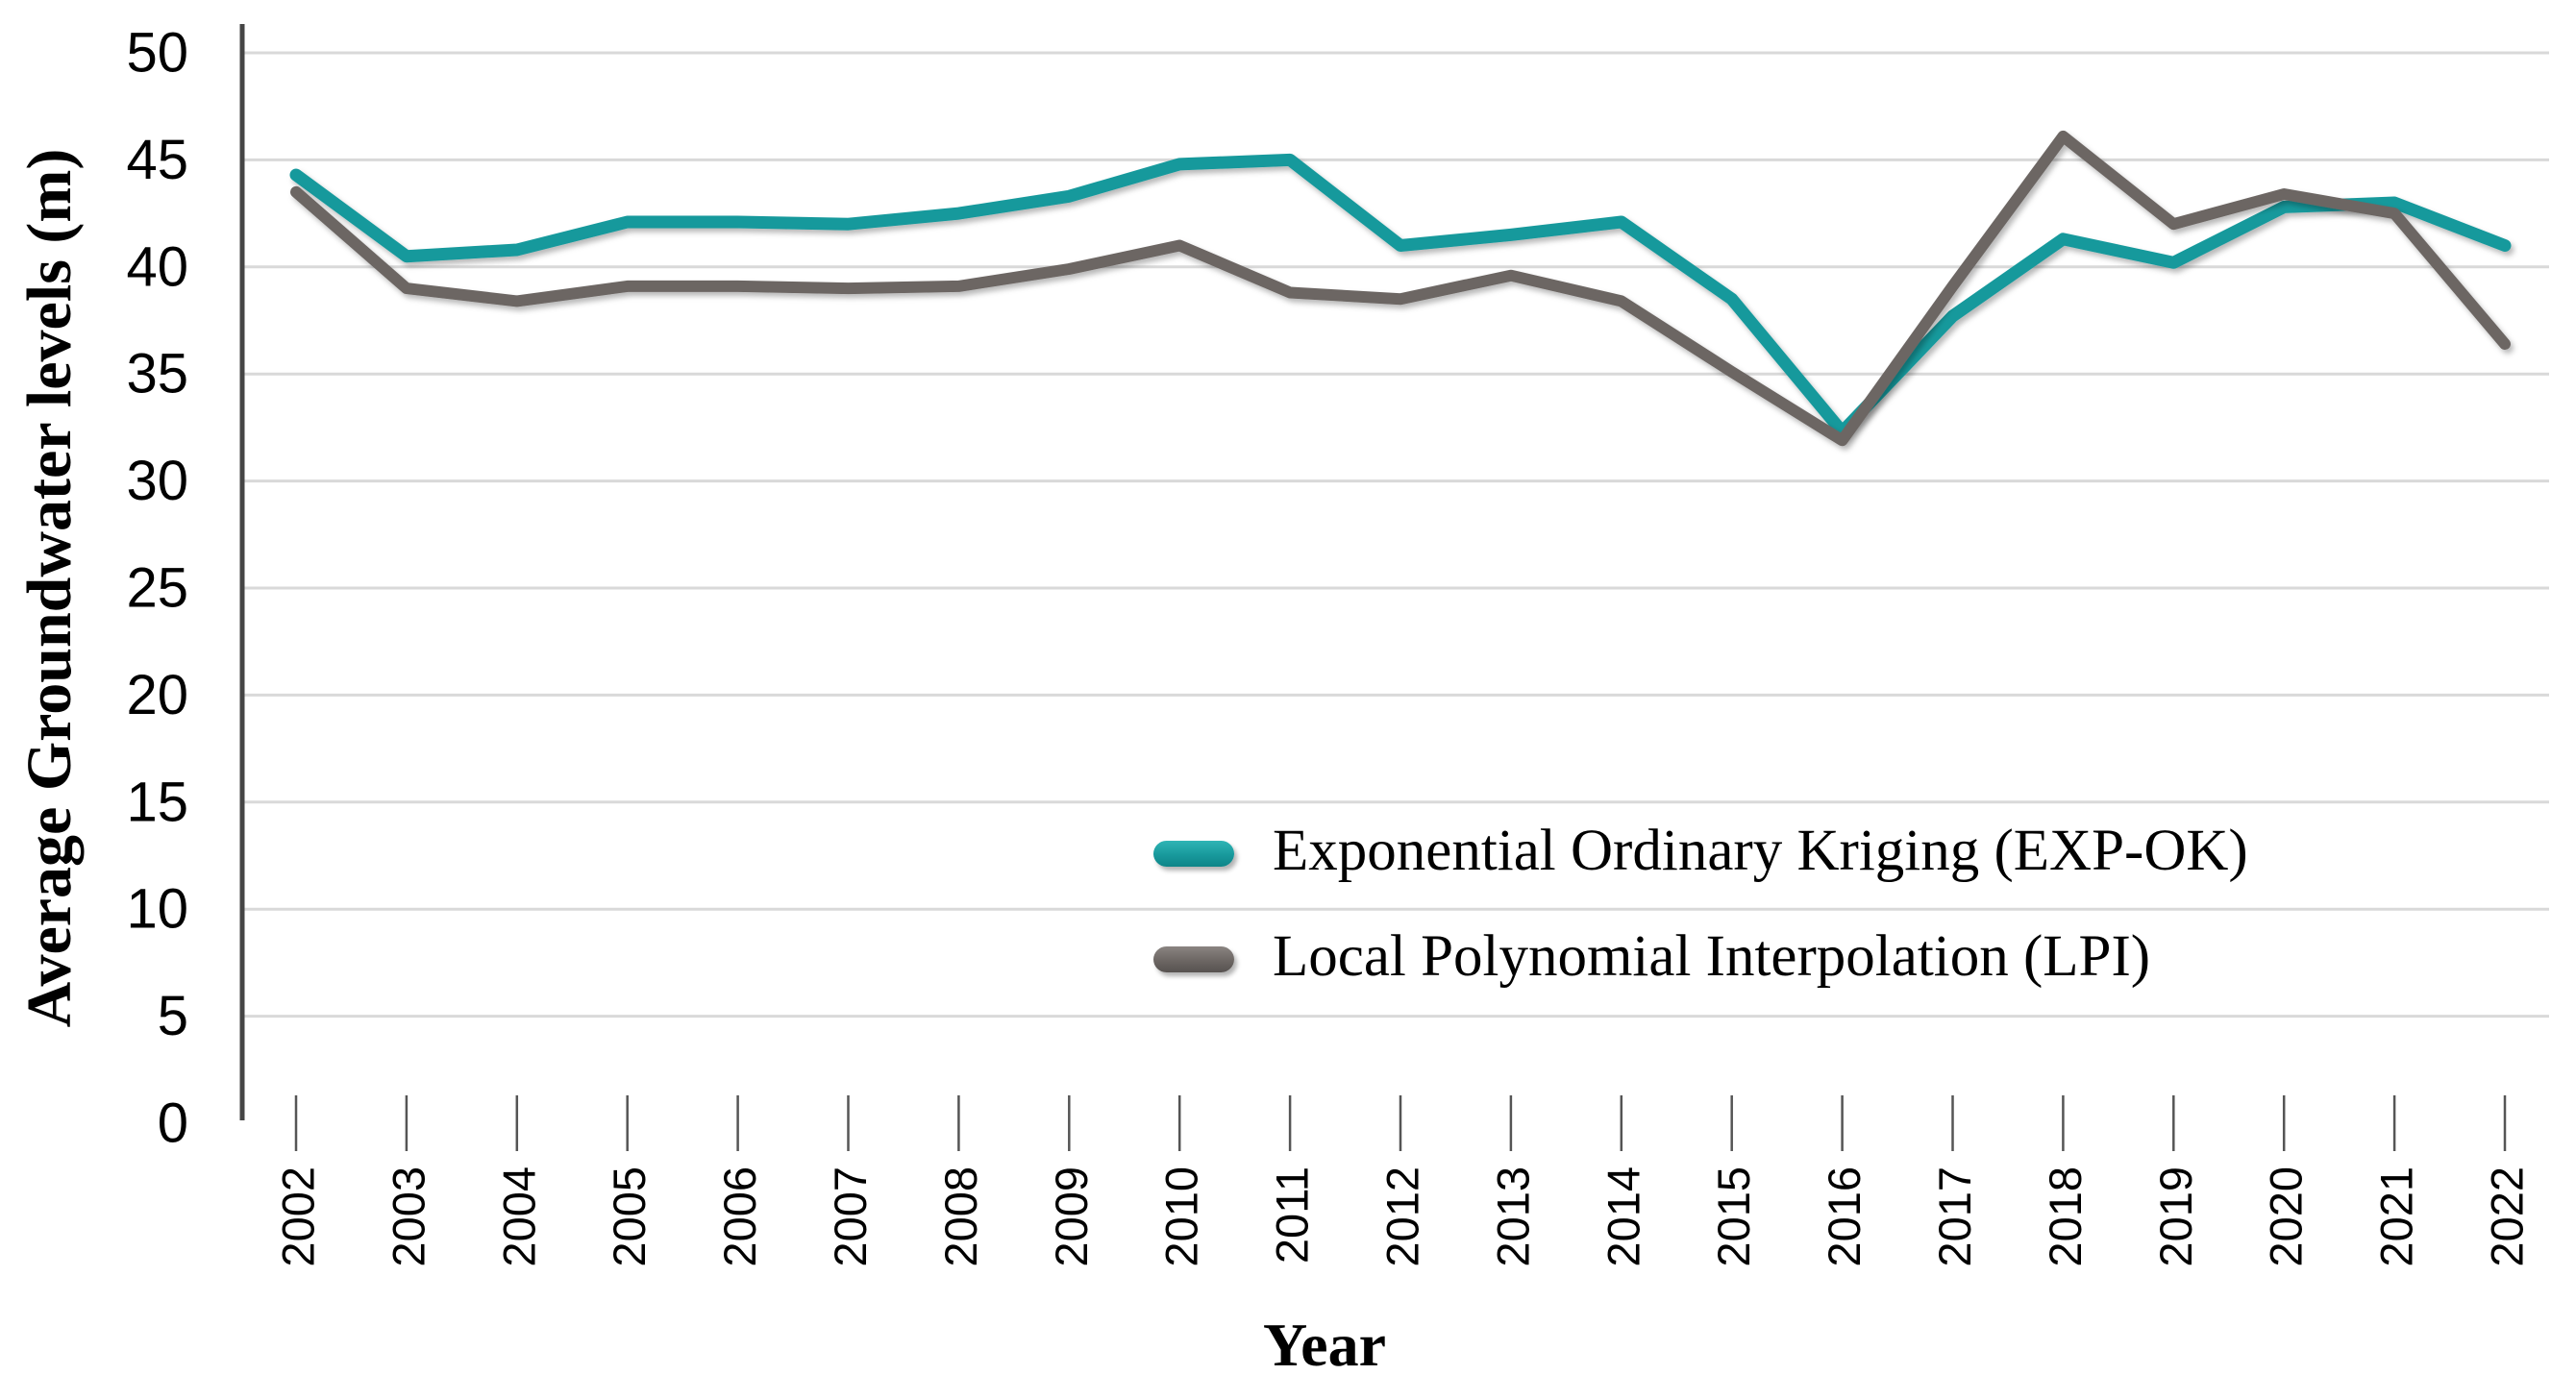 The width and height of the screenshot is (2576, 1399). Describe the element at coordinates (173, 1016) in the screenshot. I see `y-tick-label-5: 5` at that location.